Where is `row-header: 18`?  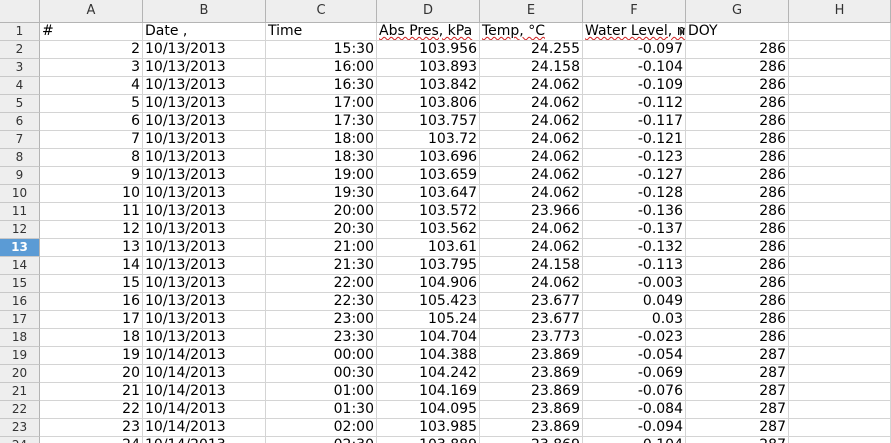 row-header: 18 is located at coordinates (20, 338).